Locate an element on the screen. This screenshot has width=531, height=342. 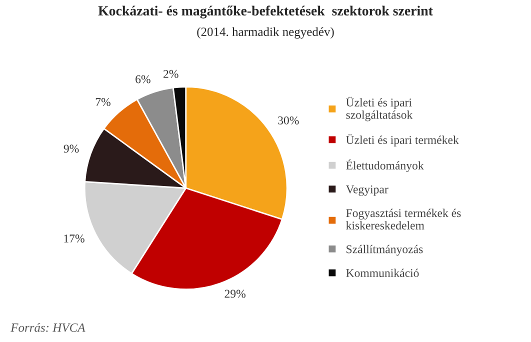
legend-label: Élettudományok is located at coordinates (385, 165).